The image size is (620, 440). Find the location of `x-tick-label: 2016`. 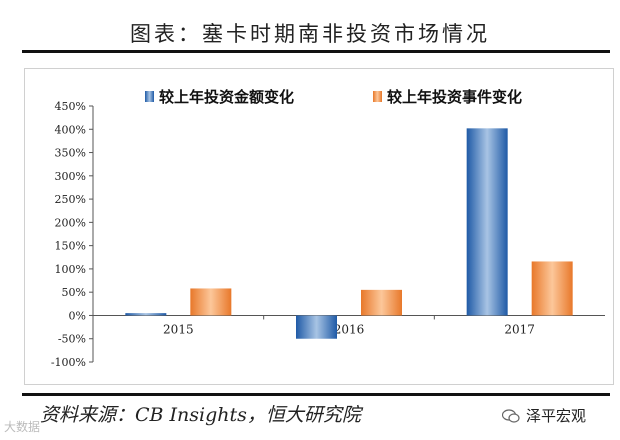

x-tick-label: 2016 is located at coordinates (349, 329).